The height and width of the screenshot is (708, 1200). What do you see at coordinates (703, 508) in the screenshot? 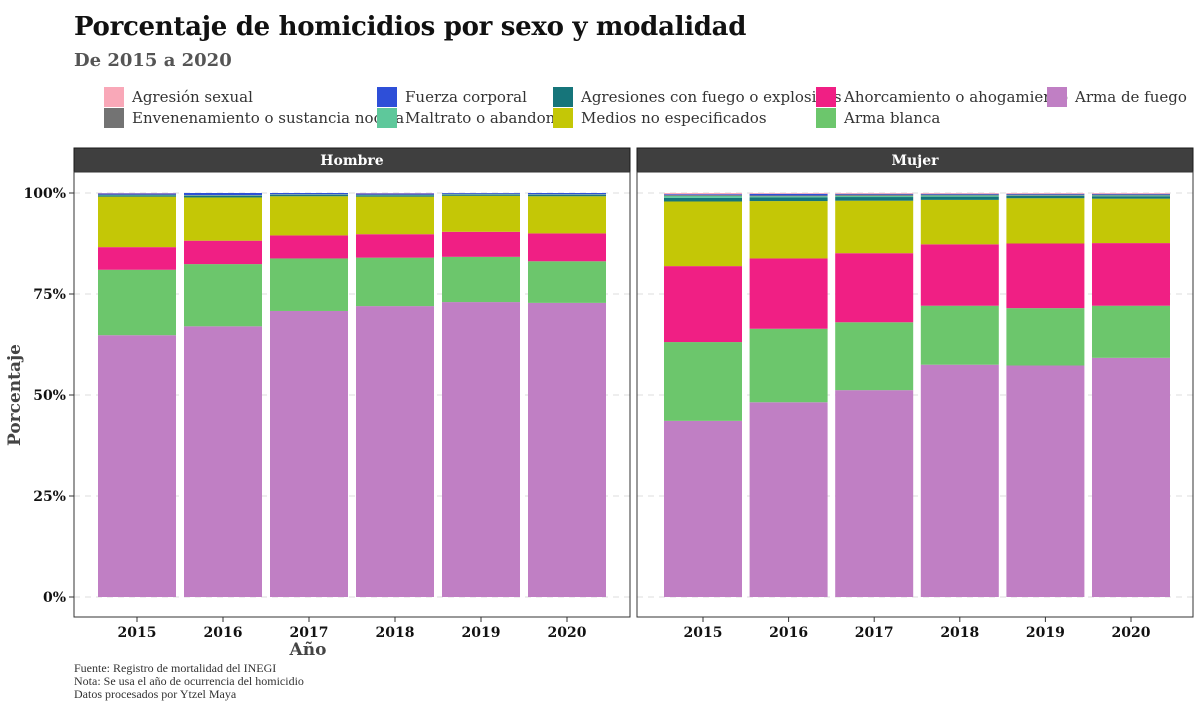
I see `bar-segment-mujer-2015-arma_fuego` at bounding box center [703, 508].